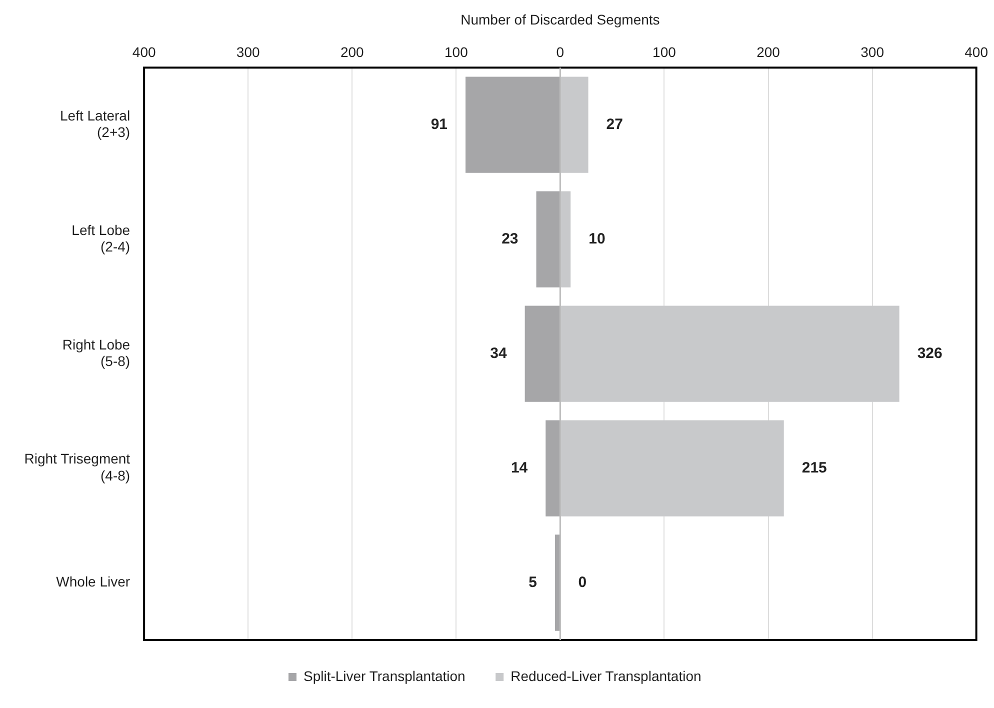 Image resolution: width=994 pixels, height=708 pixels. What do you see at coordinates (93, 582) in the screenshot?
I see `y-tick-label: Whole Liver` at bounding box center [93, 582].